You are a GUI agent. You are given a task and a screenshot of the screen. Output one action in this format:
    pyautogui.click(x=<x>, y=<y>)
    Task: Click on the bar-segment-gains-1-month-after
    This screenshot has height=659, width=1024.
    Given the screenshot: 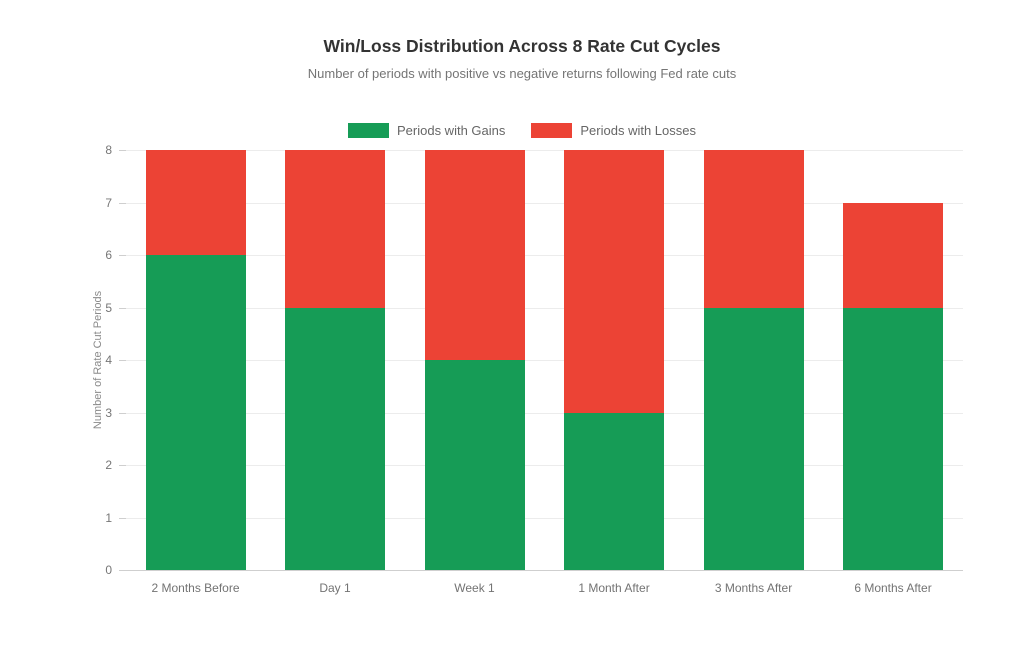 What is the action you would take?
    pyautogui.click(x=614, y=491)
    